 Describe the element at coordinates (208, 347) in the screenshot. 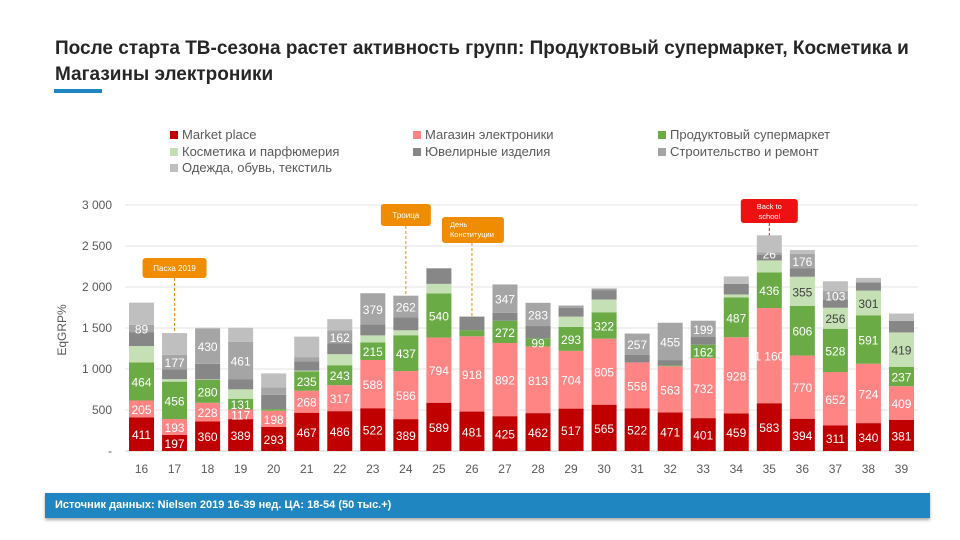

I see `data-label: 430` at that location.